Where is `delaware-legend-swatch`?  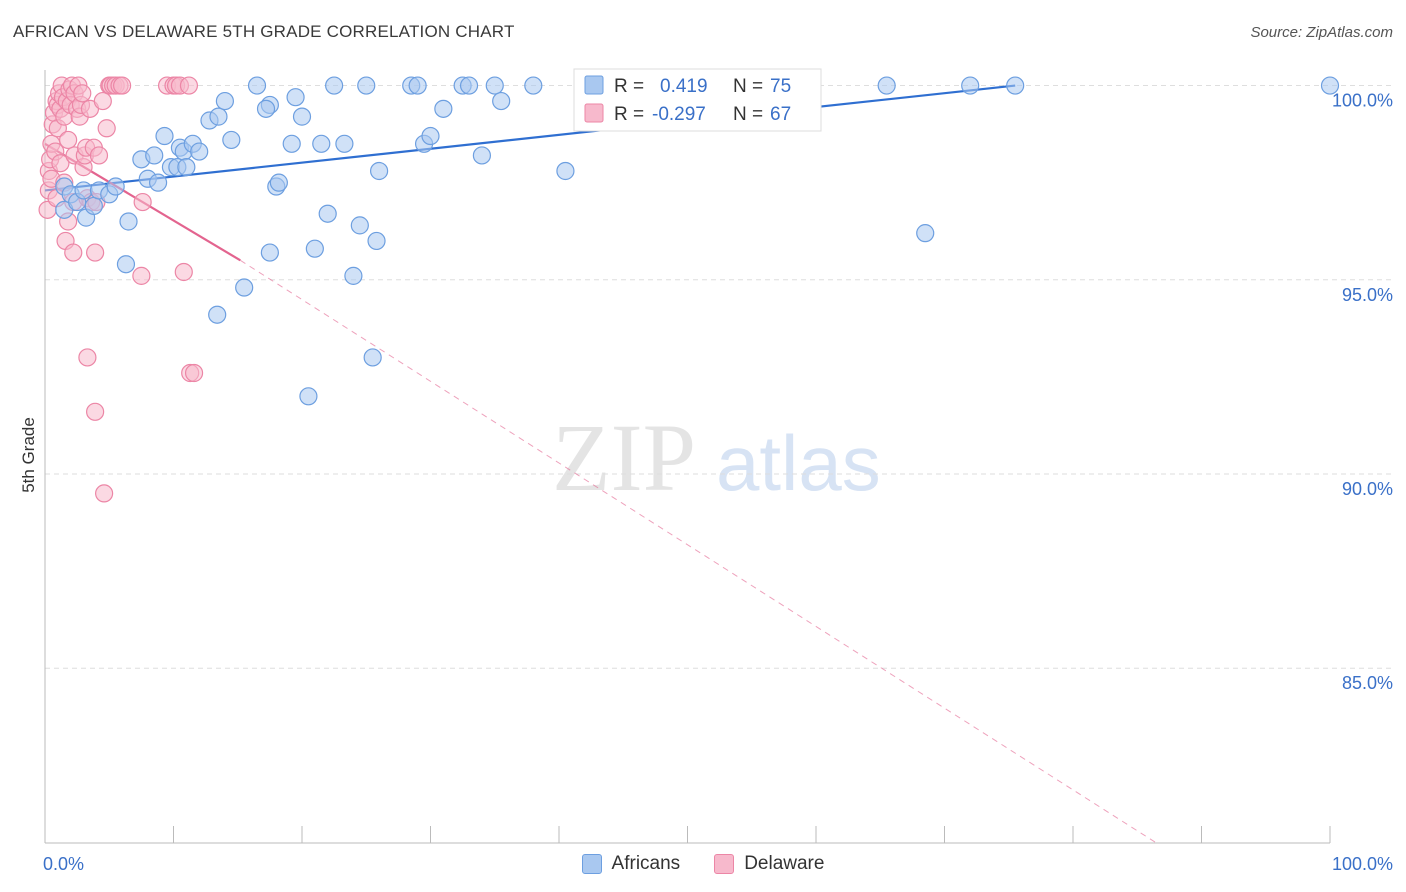 delaware-legend-swatch is located at coordinates (594, 113).